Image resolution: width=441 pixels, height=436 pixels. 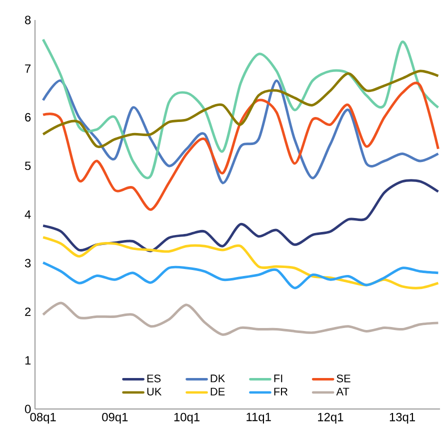 What do you see at coordinates (343, 378) in the screenshot?
I see `legend-label: SE` at bounding box center [343, 378].